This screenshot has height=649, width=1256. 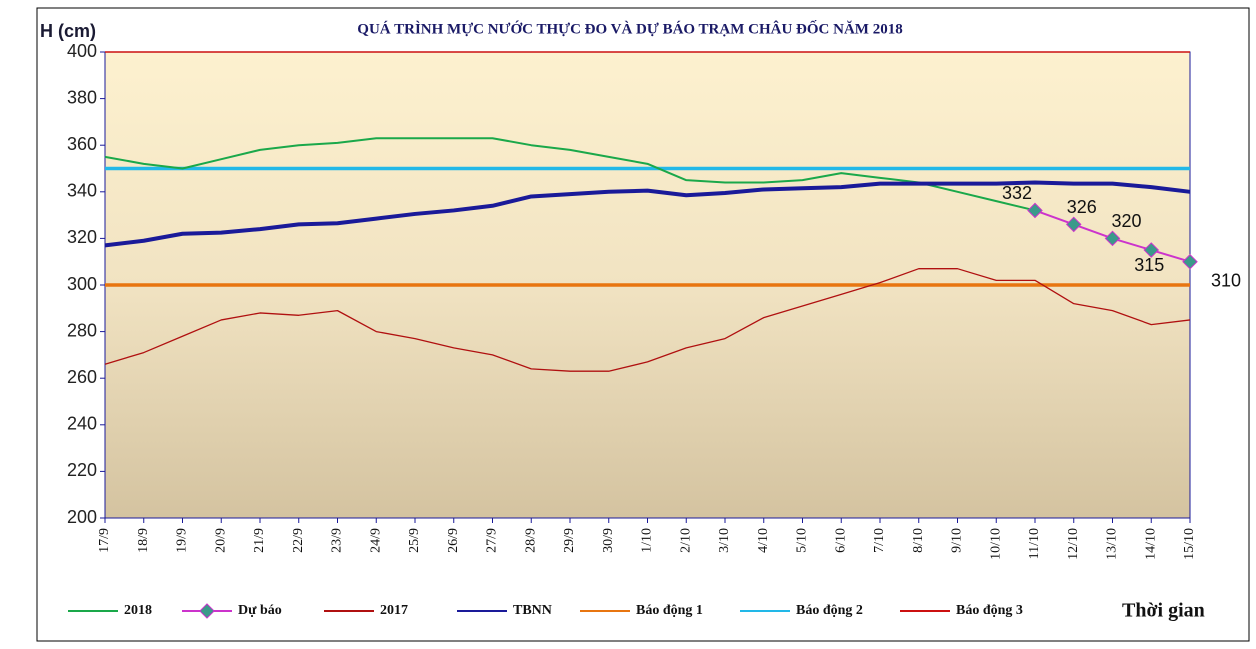 I want to click on x-tick-label: 6/10, so click(x=840, y=540).